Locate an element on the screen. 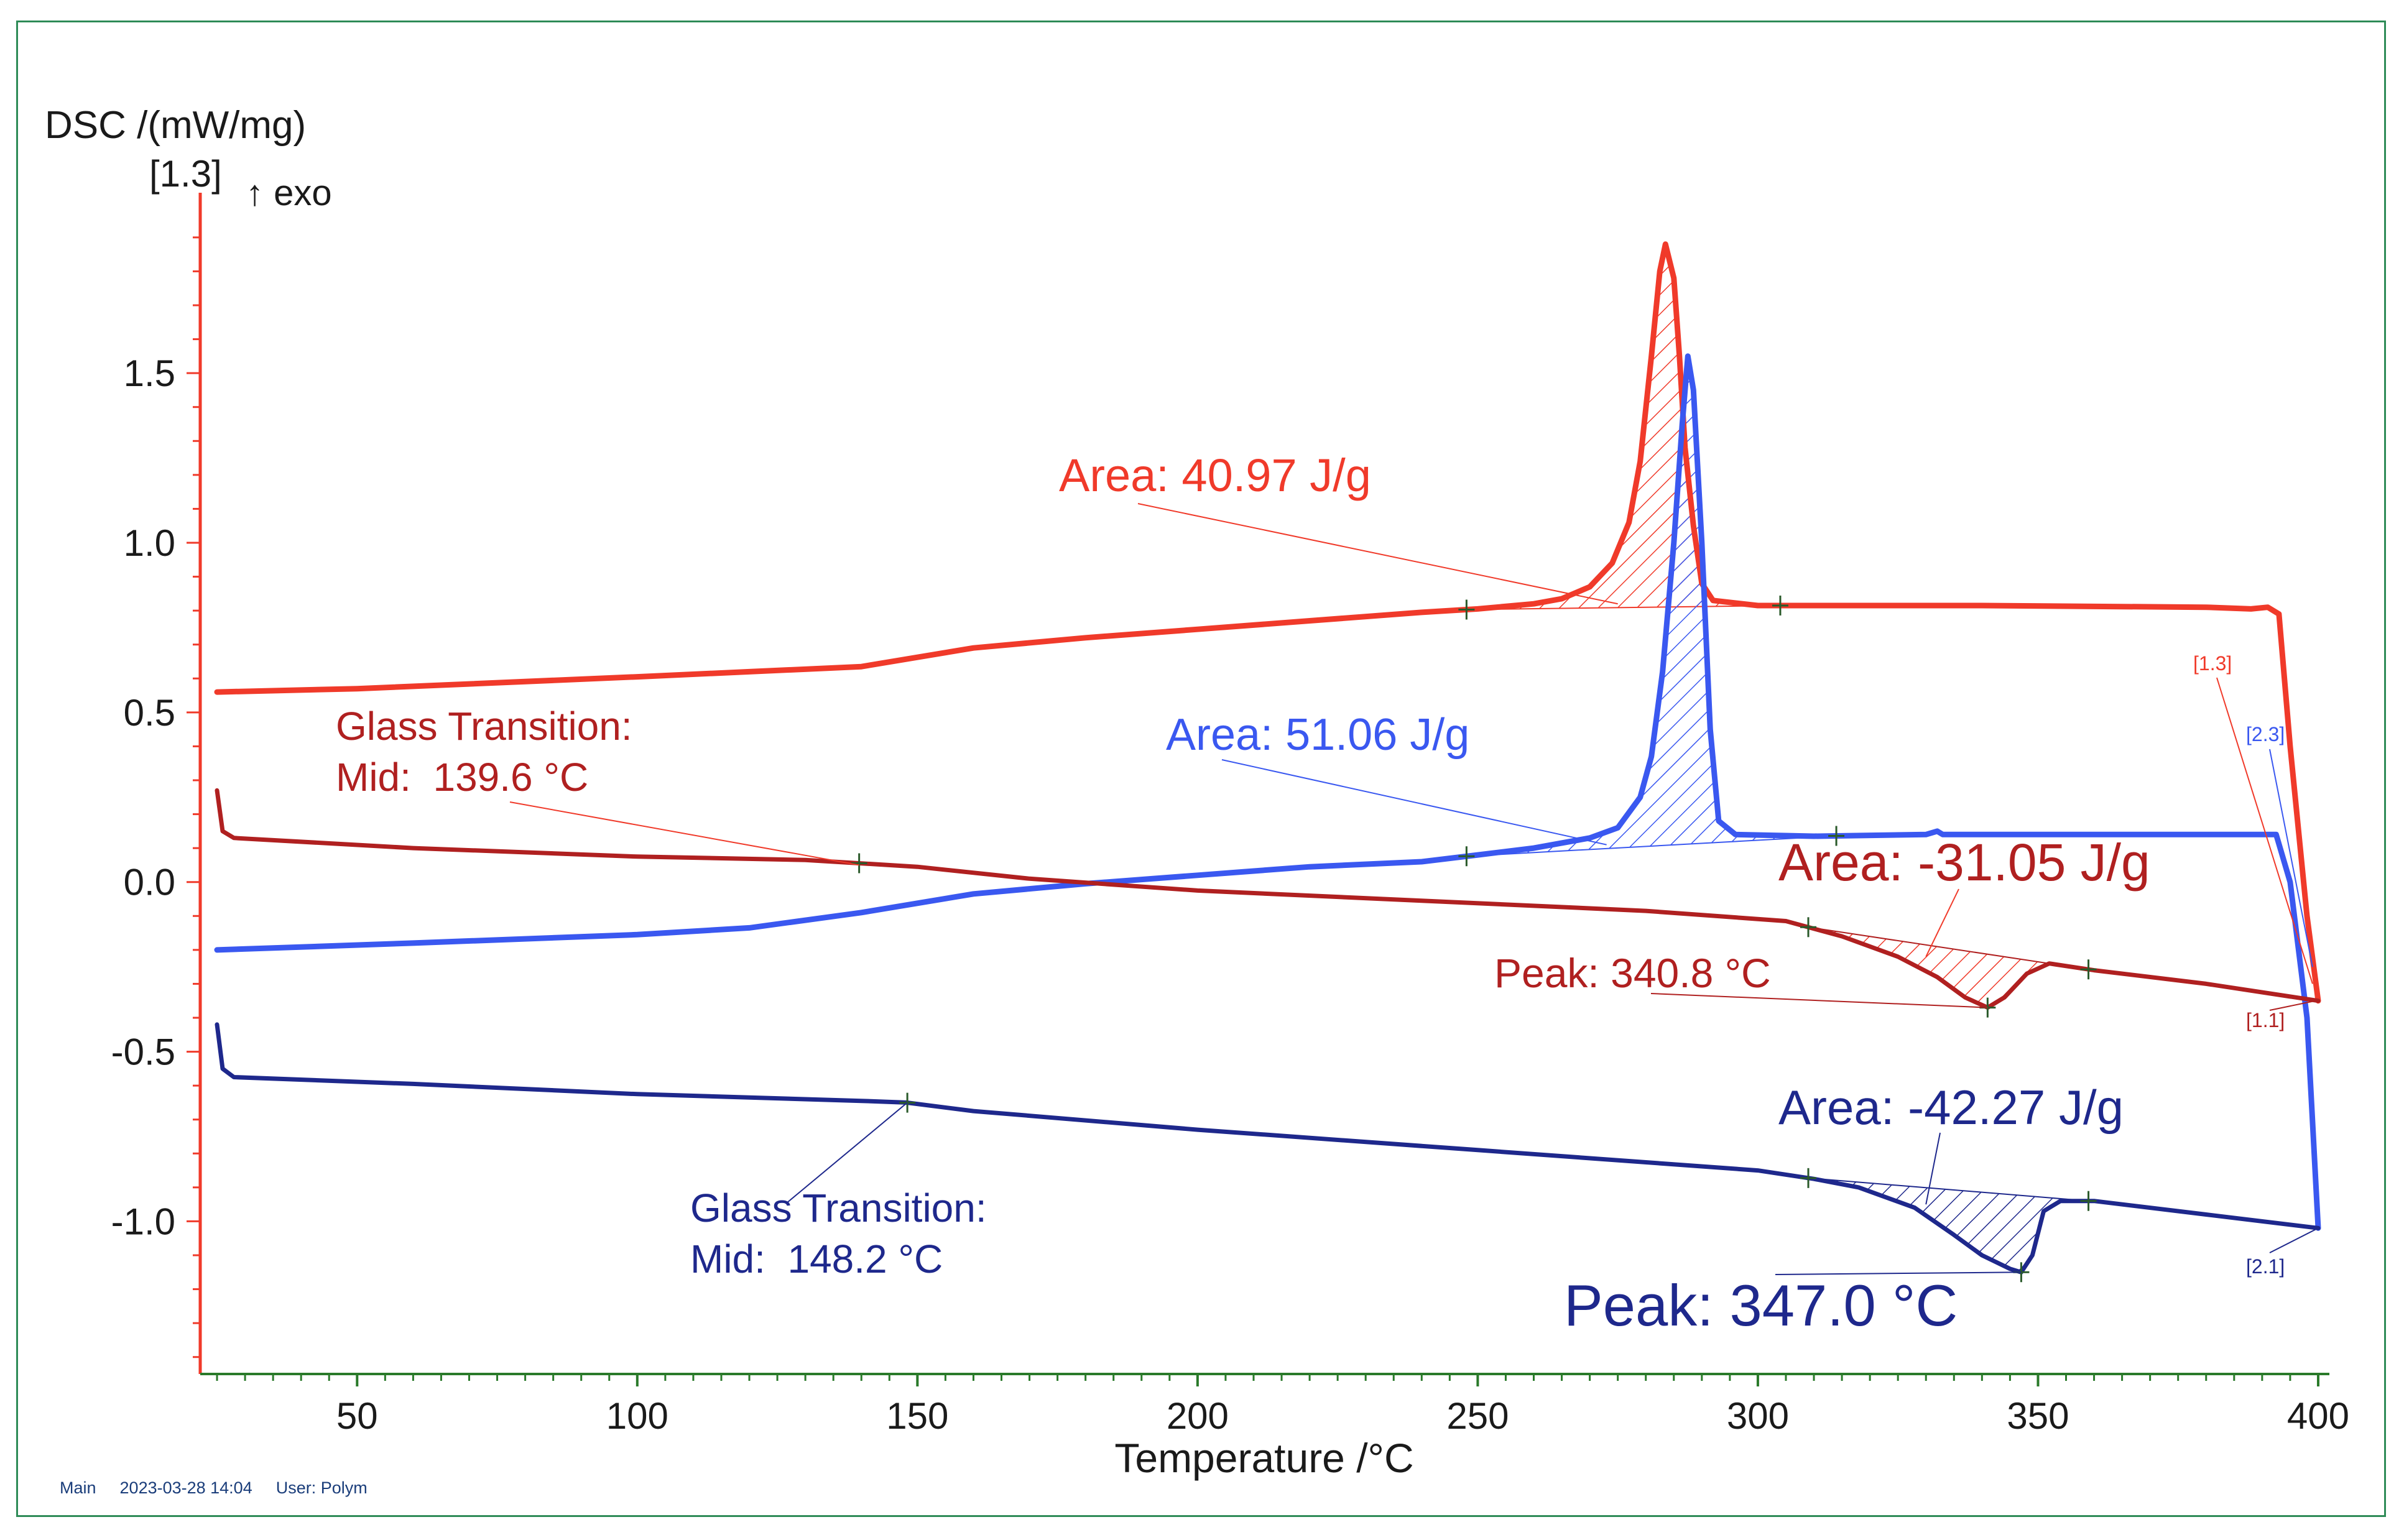 This screenshot has width=2404, height=1540. x-tick-label: 50 is located at coordinates (357, 1416).